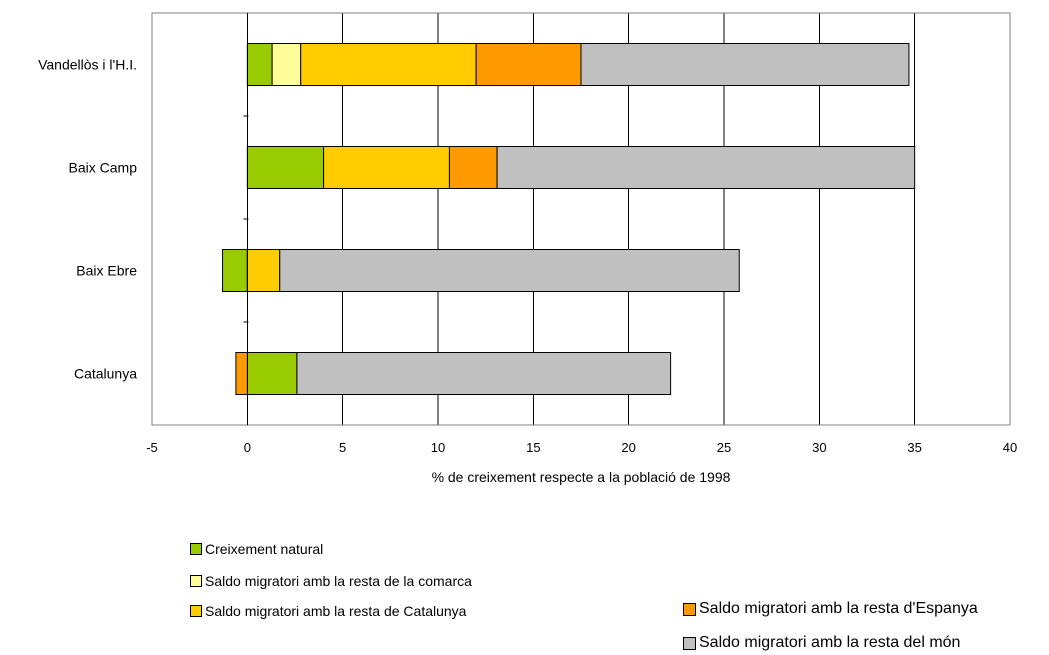 The image size is (1049, 655). Describe the element at coordinates (724, 447) in the screenshot. I see `x-tick-label: 25` at that location.